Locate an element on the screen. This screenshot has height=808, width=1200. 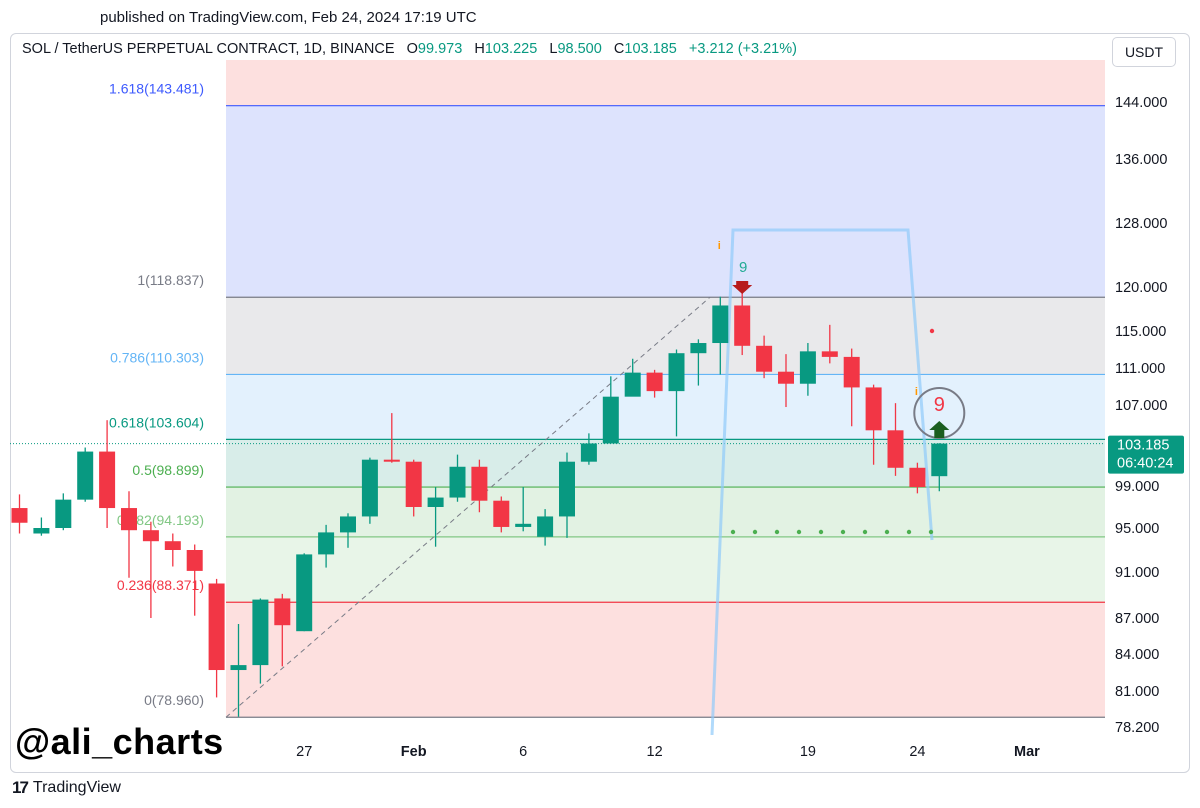
fib-label: 0.236(88.371) is located at coordinates (160, 585).